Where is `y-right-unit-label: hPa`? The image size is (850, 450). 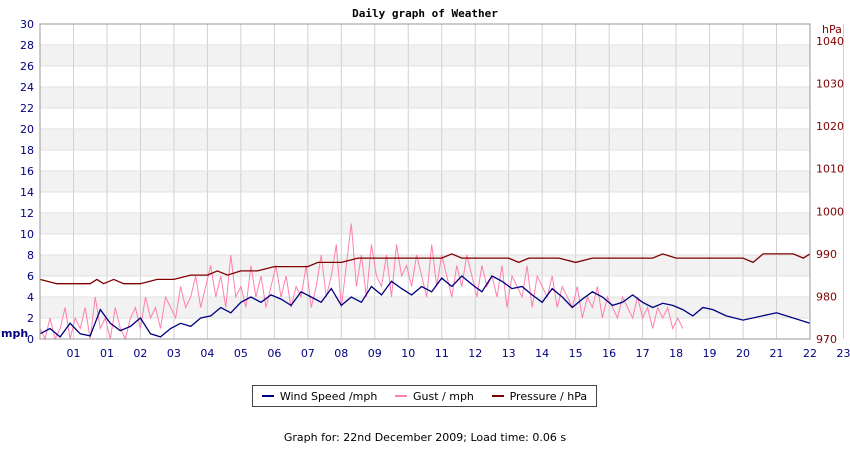
y-right-unit-label: hPa is located at coordinates (832, 29).